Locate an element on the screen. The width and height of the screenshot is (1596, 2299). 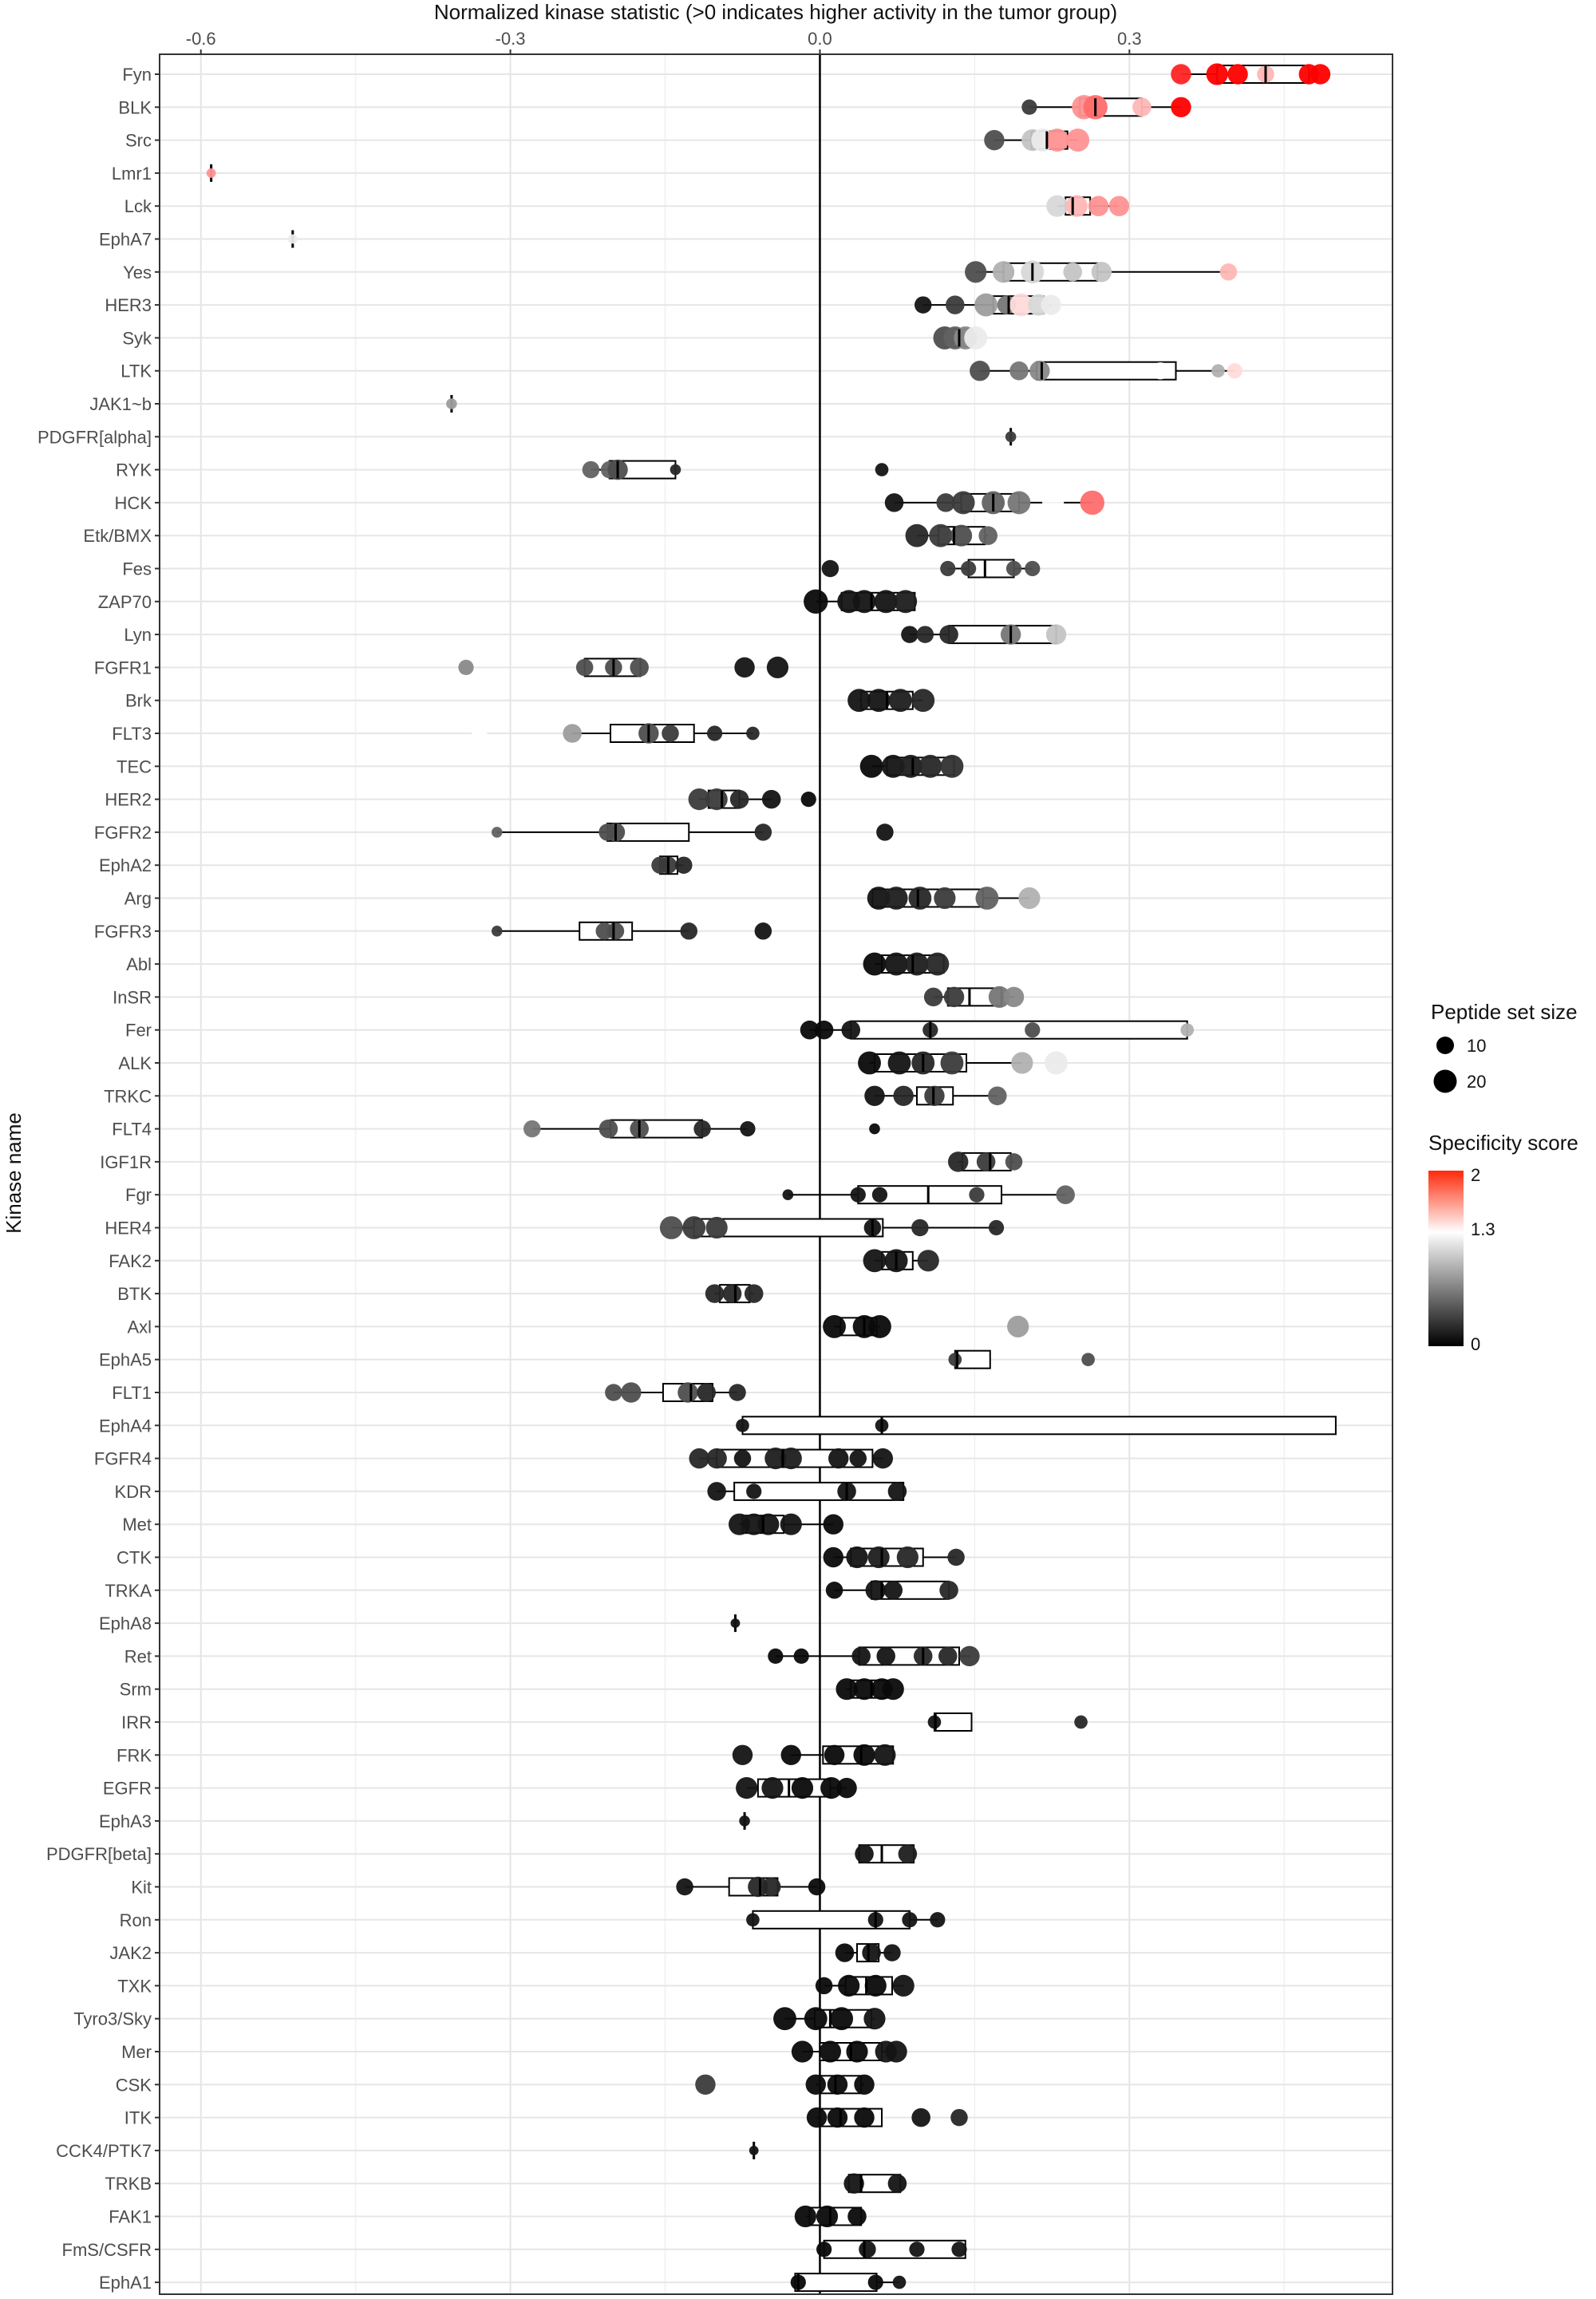
kinase-row-yes is located at coordinates (1101, 272).